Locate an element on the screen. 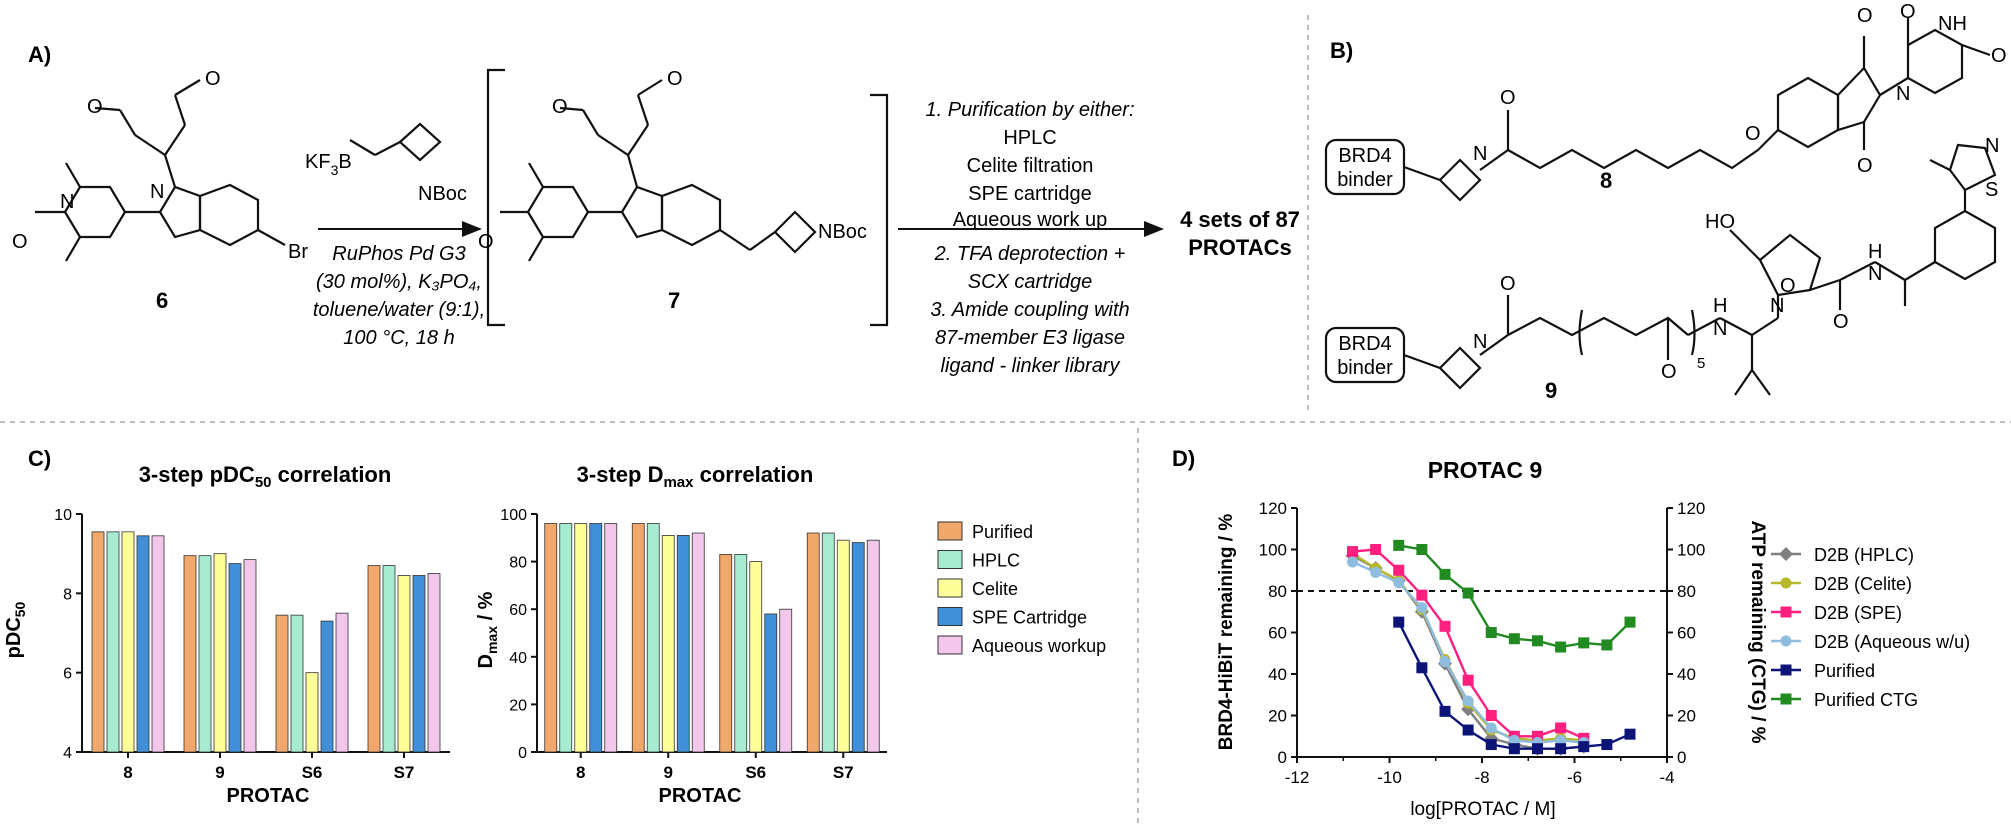 This screenshot has width=2011, height=828. bracket-left is located at coordinates (495, 197).